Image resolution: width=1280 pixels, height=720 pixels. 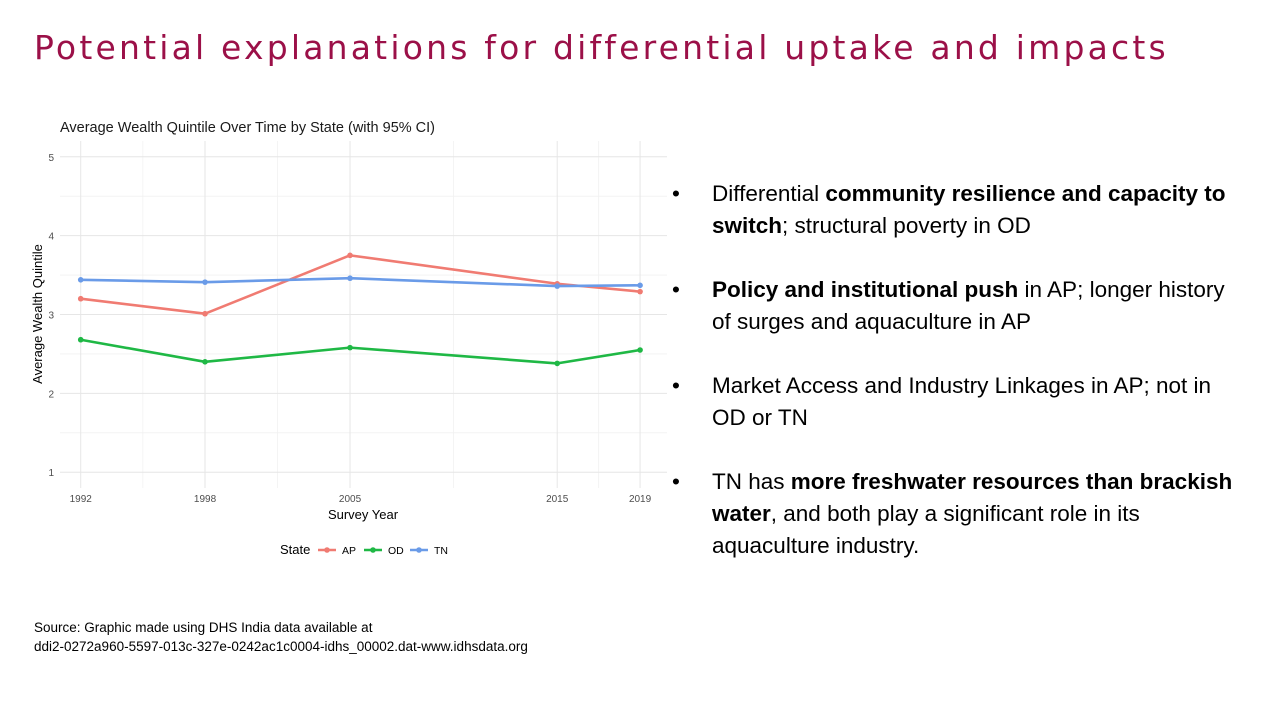 What do you see at coordinates (295, 549) in the screenshot?
I see `legend-title: State` at bounding box center [295, 549].